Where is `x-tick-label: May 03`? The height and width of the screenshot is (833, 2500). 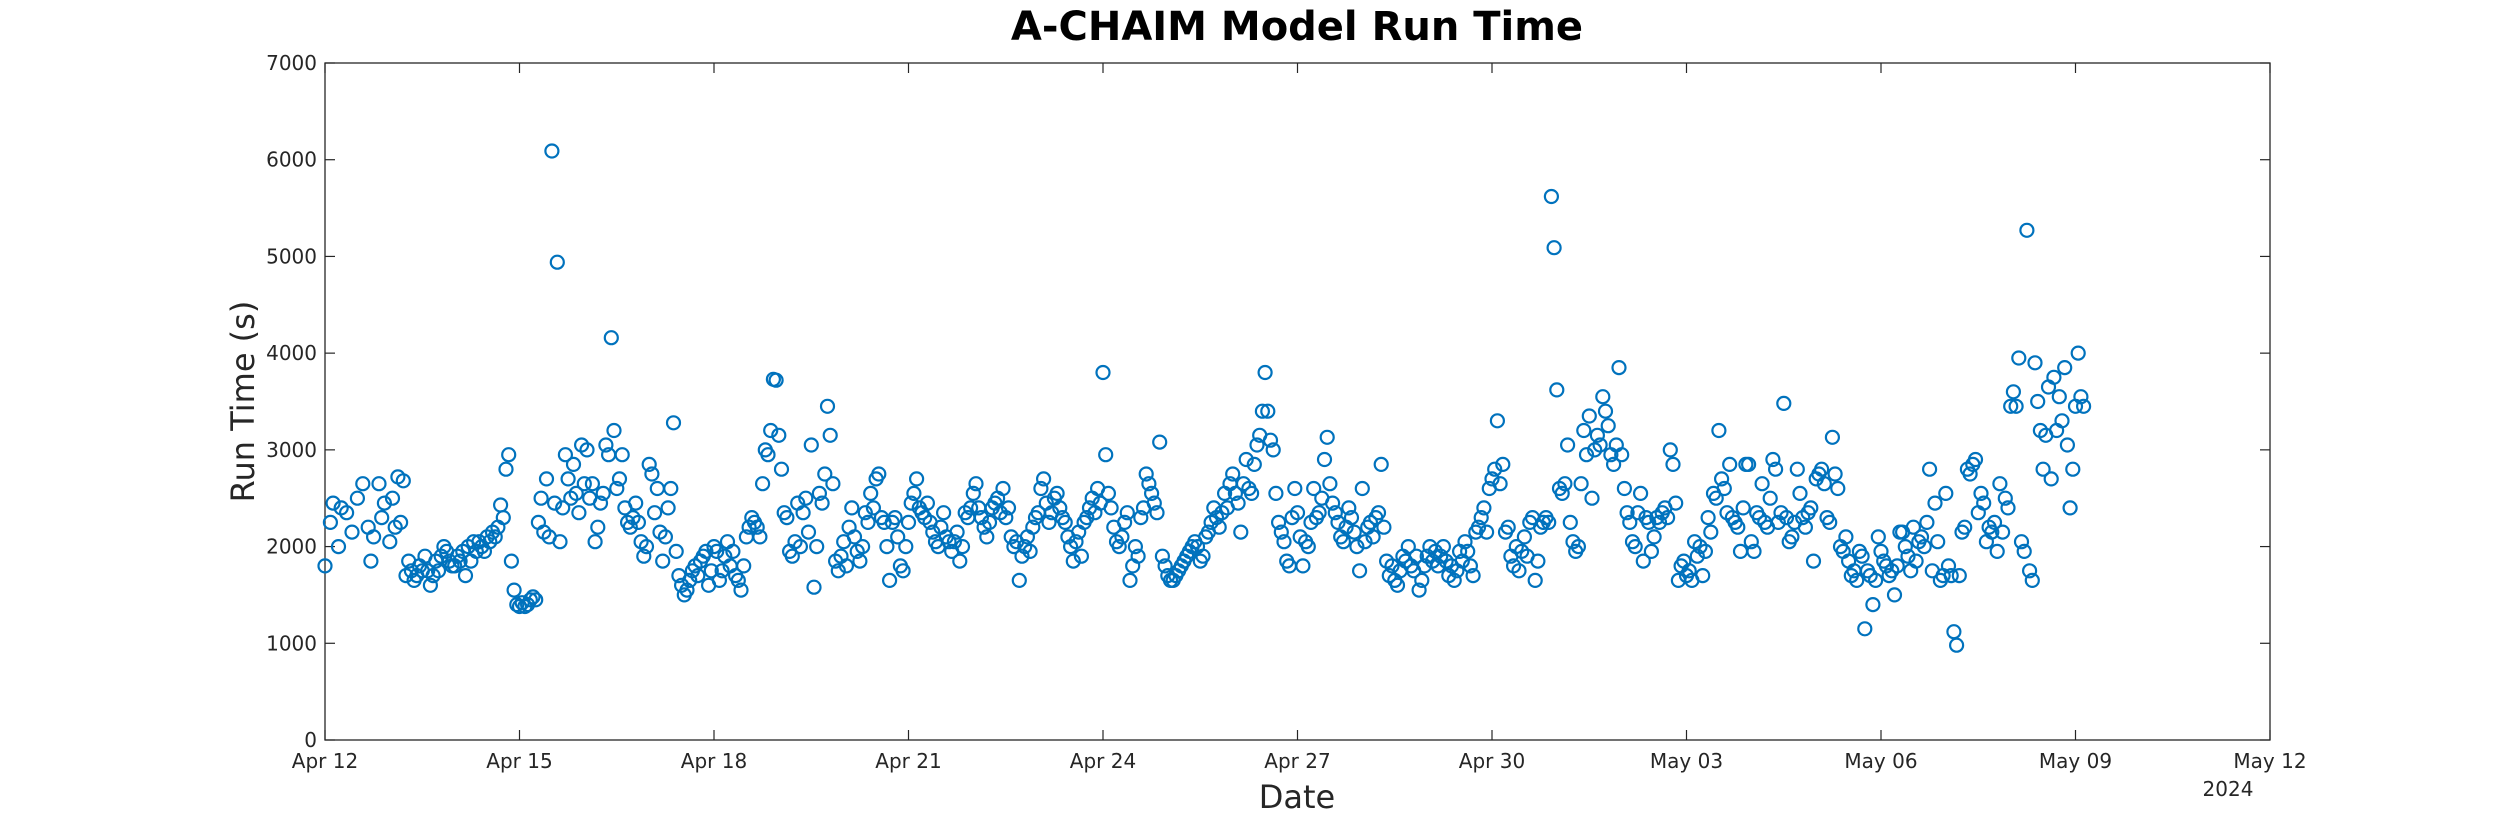 x-tick-label: May 03 is located at coordinates (1686, 761).